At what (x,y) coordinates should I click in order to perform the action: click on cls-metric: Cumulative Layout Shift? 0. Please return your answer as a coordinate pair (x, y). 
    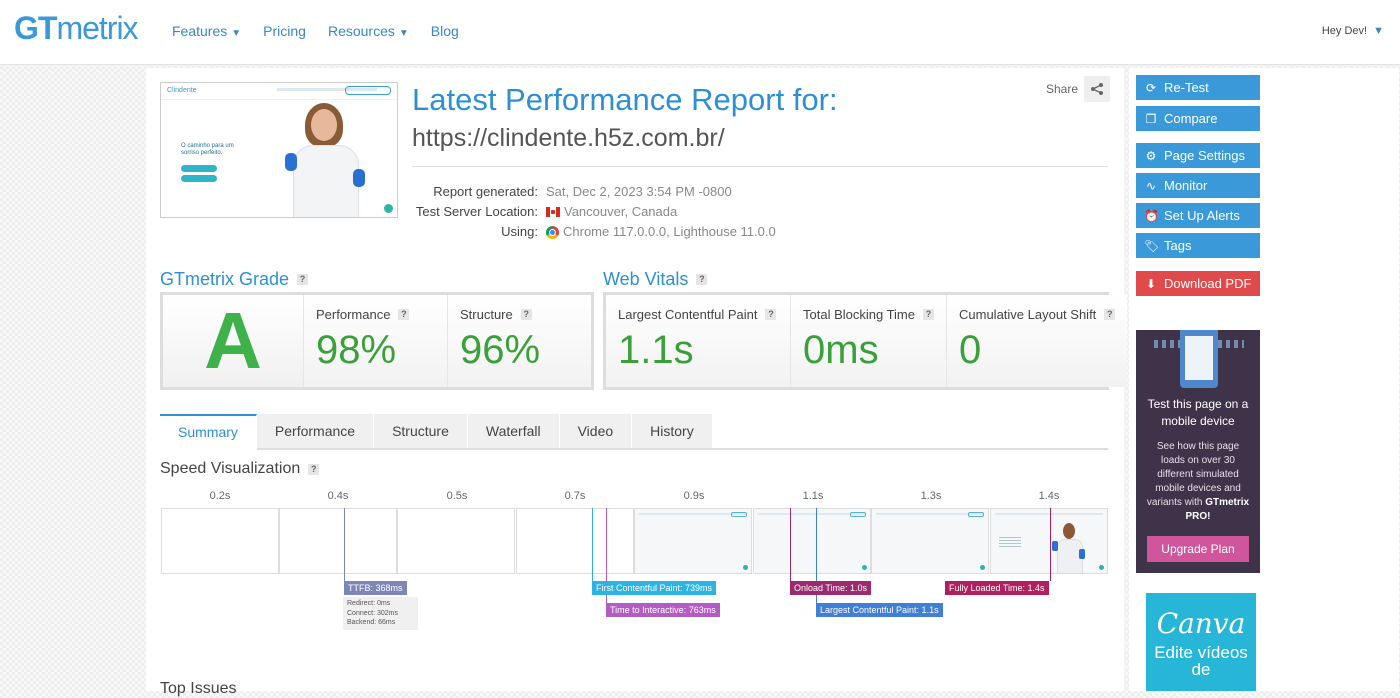
    Looking at the image, I should click on (1037, 341).